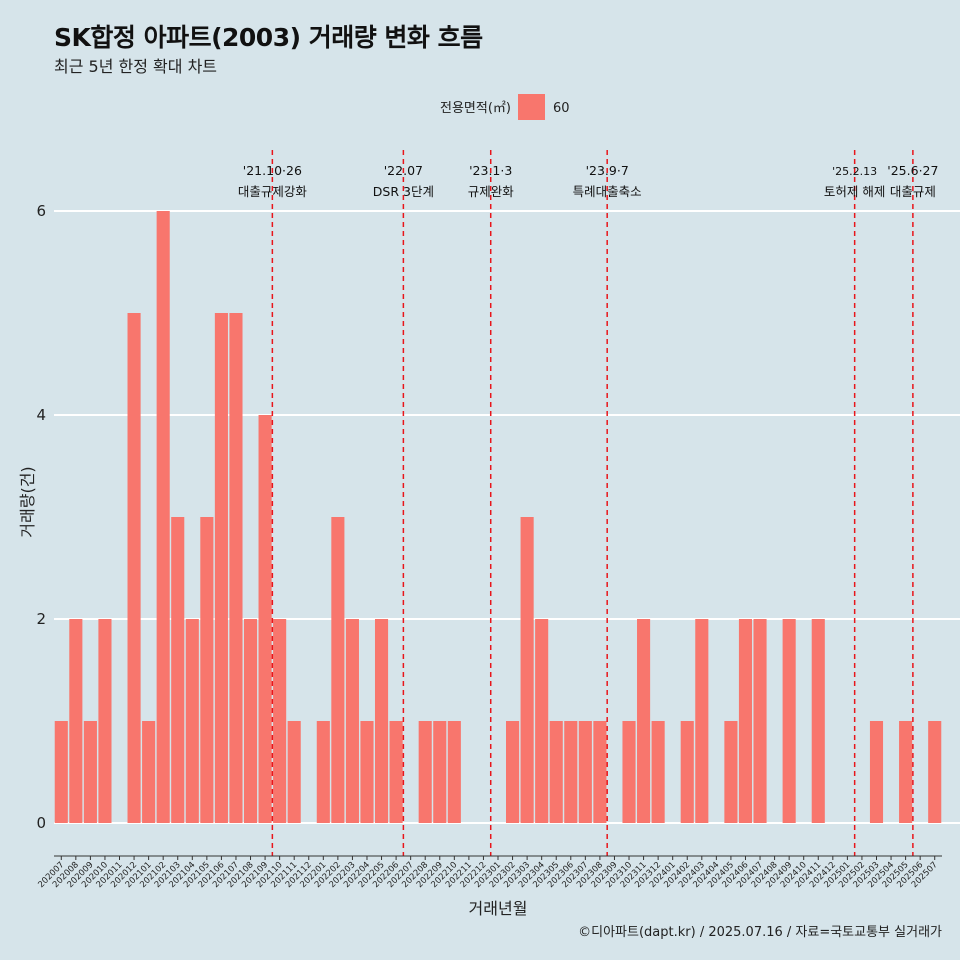  Describe the element at coordinates (854, 191) in the screenshot. I see `event-desc-label: 토허제 해제` at that location.